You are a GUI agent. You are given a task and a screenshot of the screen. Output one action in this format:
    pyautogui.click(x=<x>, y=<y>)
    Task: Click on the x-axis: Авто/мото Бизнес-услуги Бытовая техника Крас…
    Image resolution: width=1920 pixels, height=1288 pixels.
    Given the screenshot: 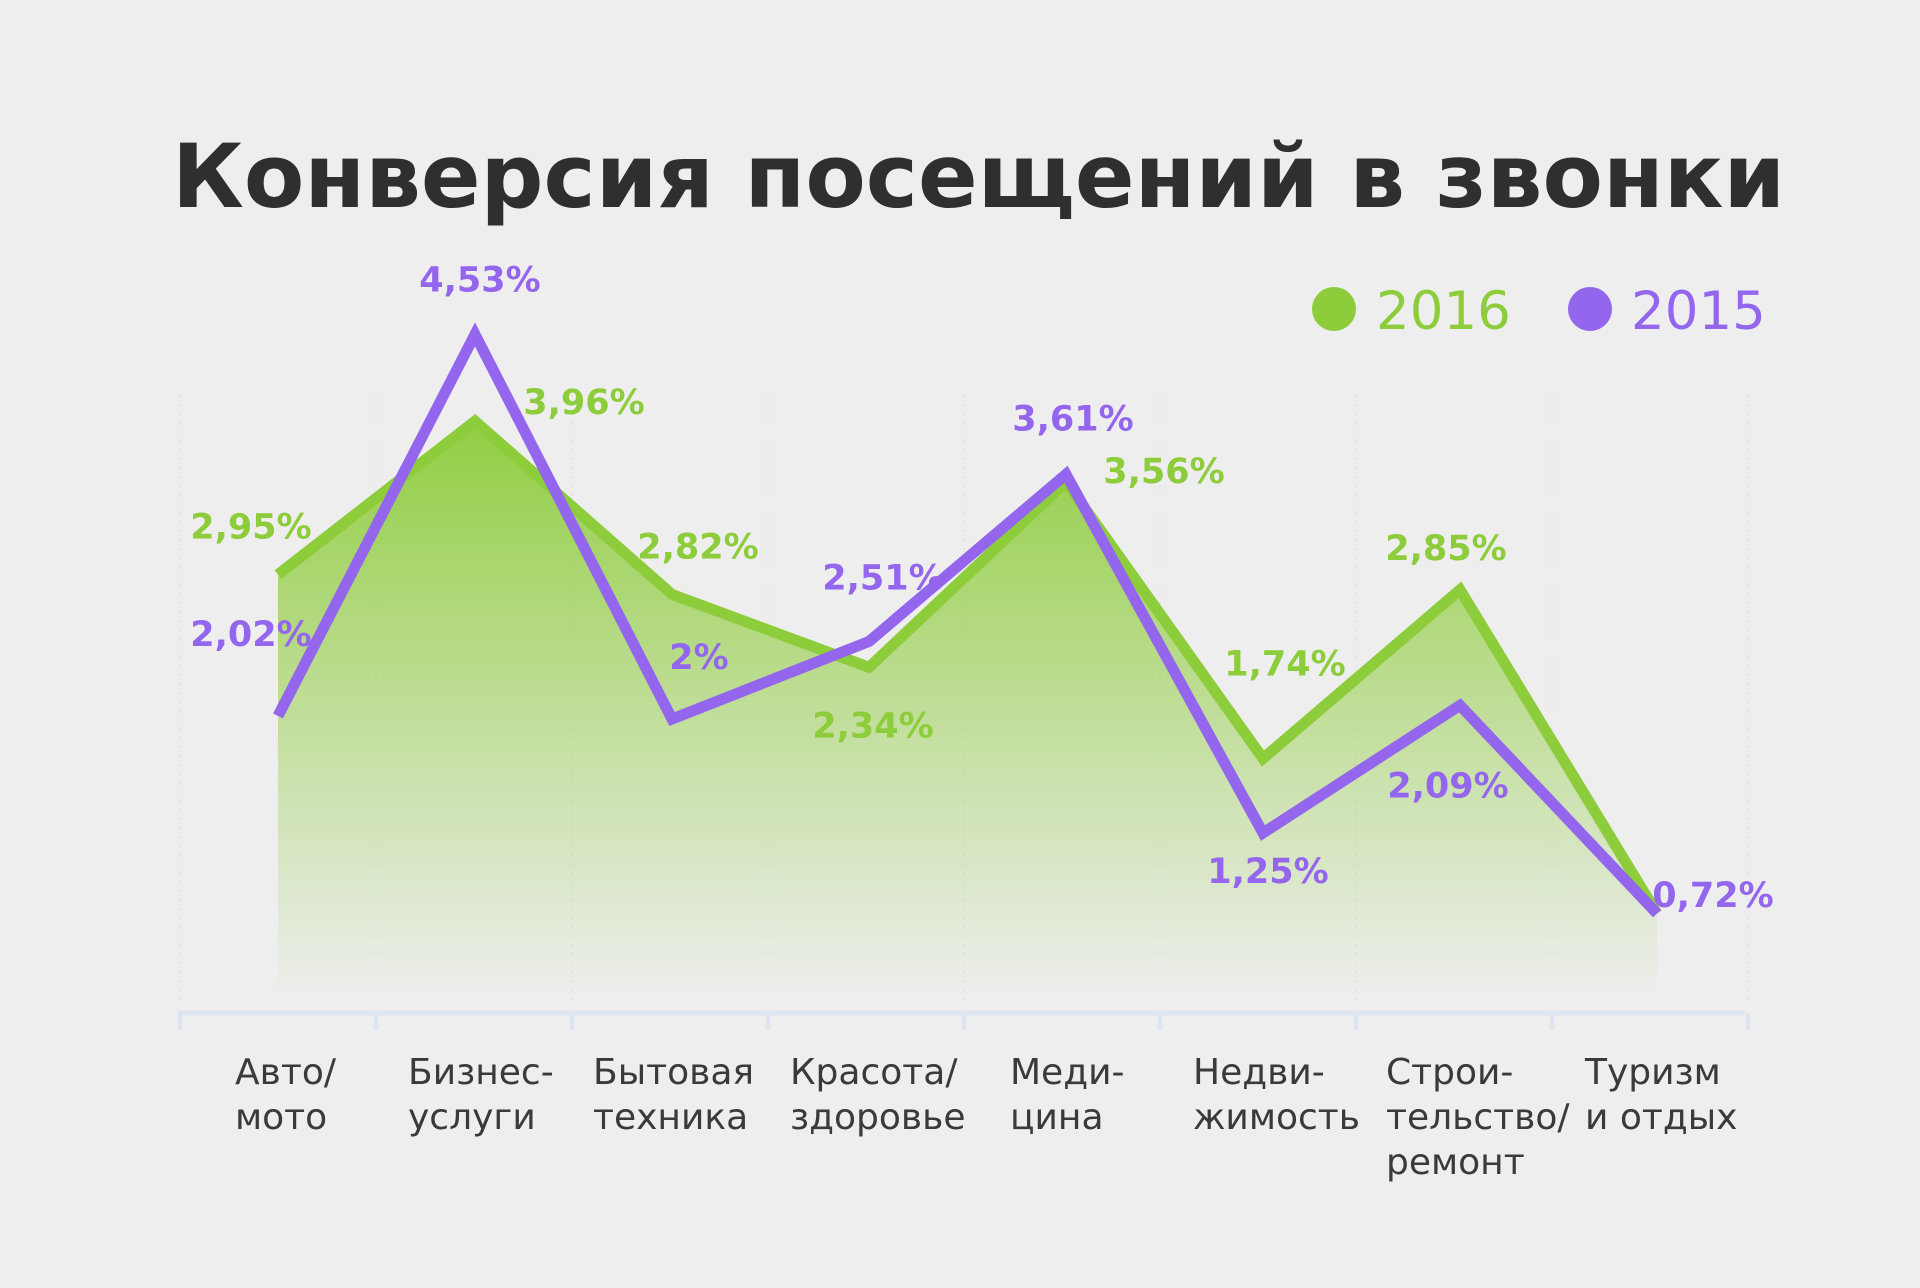 What is the action you would take?
    pyautogui.click(x=964, y=1096)
    